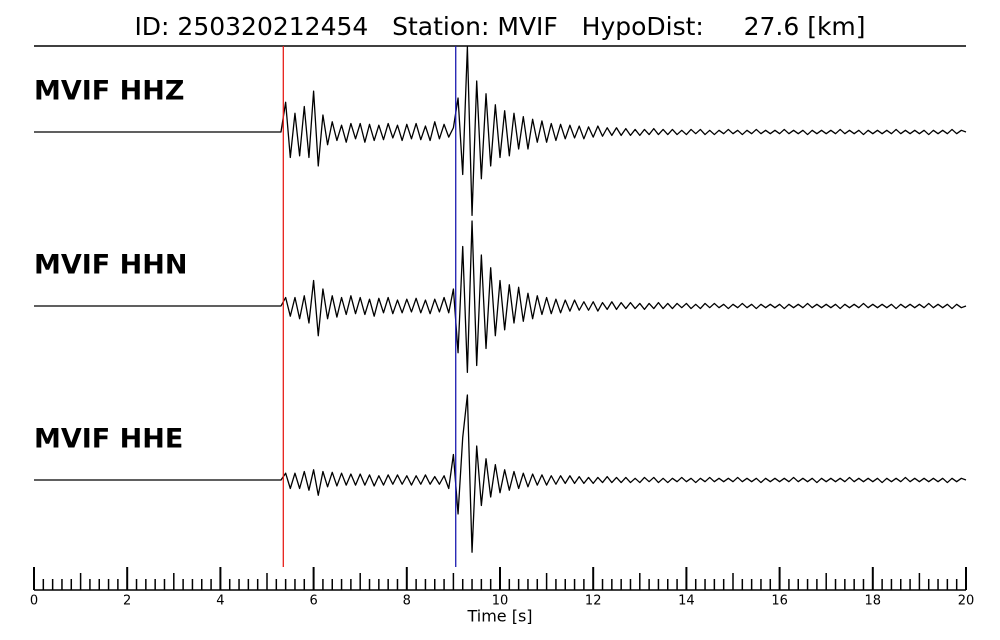 This screenshot has width=1000, height=640. What do you see at coordinates (127, 601) in the screenshot?
I see `x-tick-label: 2` at bounding box center [127, 601].